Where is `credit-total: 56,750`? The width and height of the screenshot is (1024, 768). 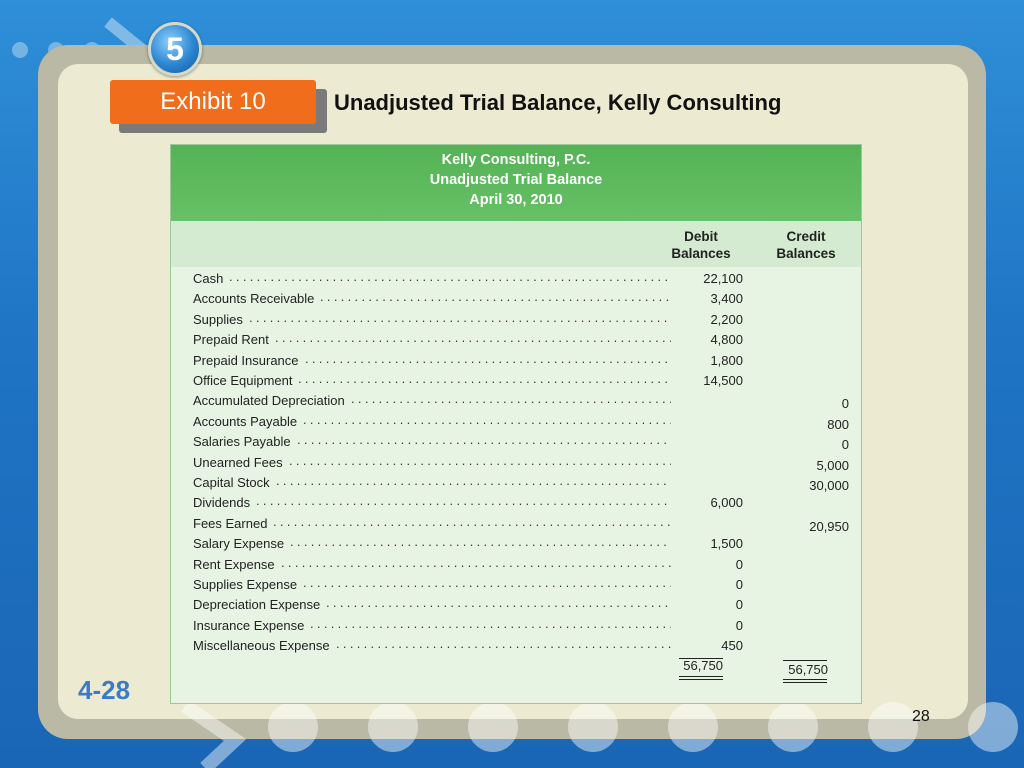 credit-total: 56,750 is located at coordinates (808, 669).